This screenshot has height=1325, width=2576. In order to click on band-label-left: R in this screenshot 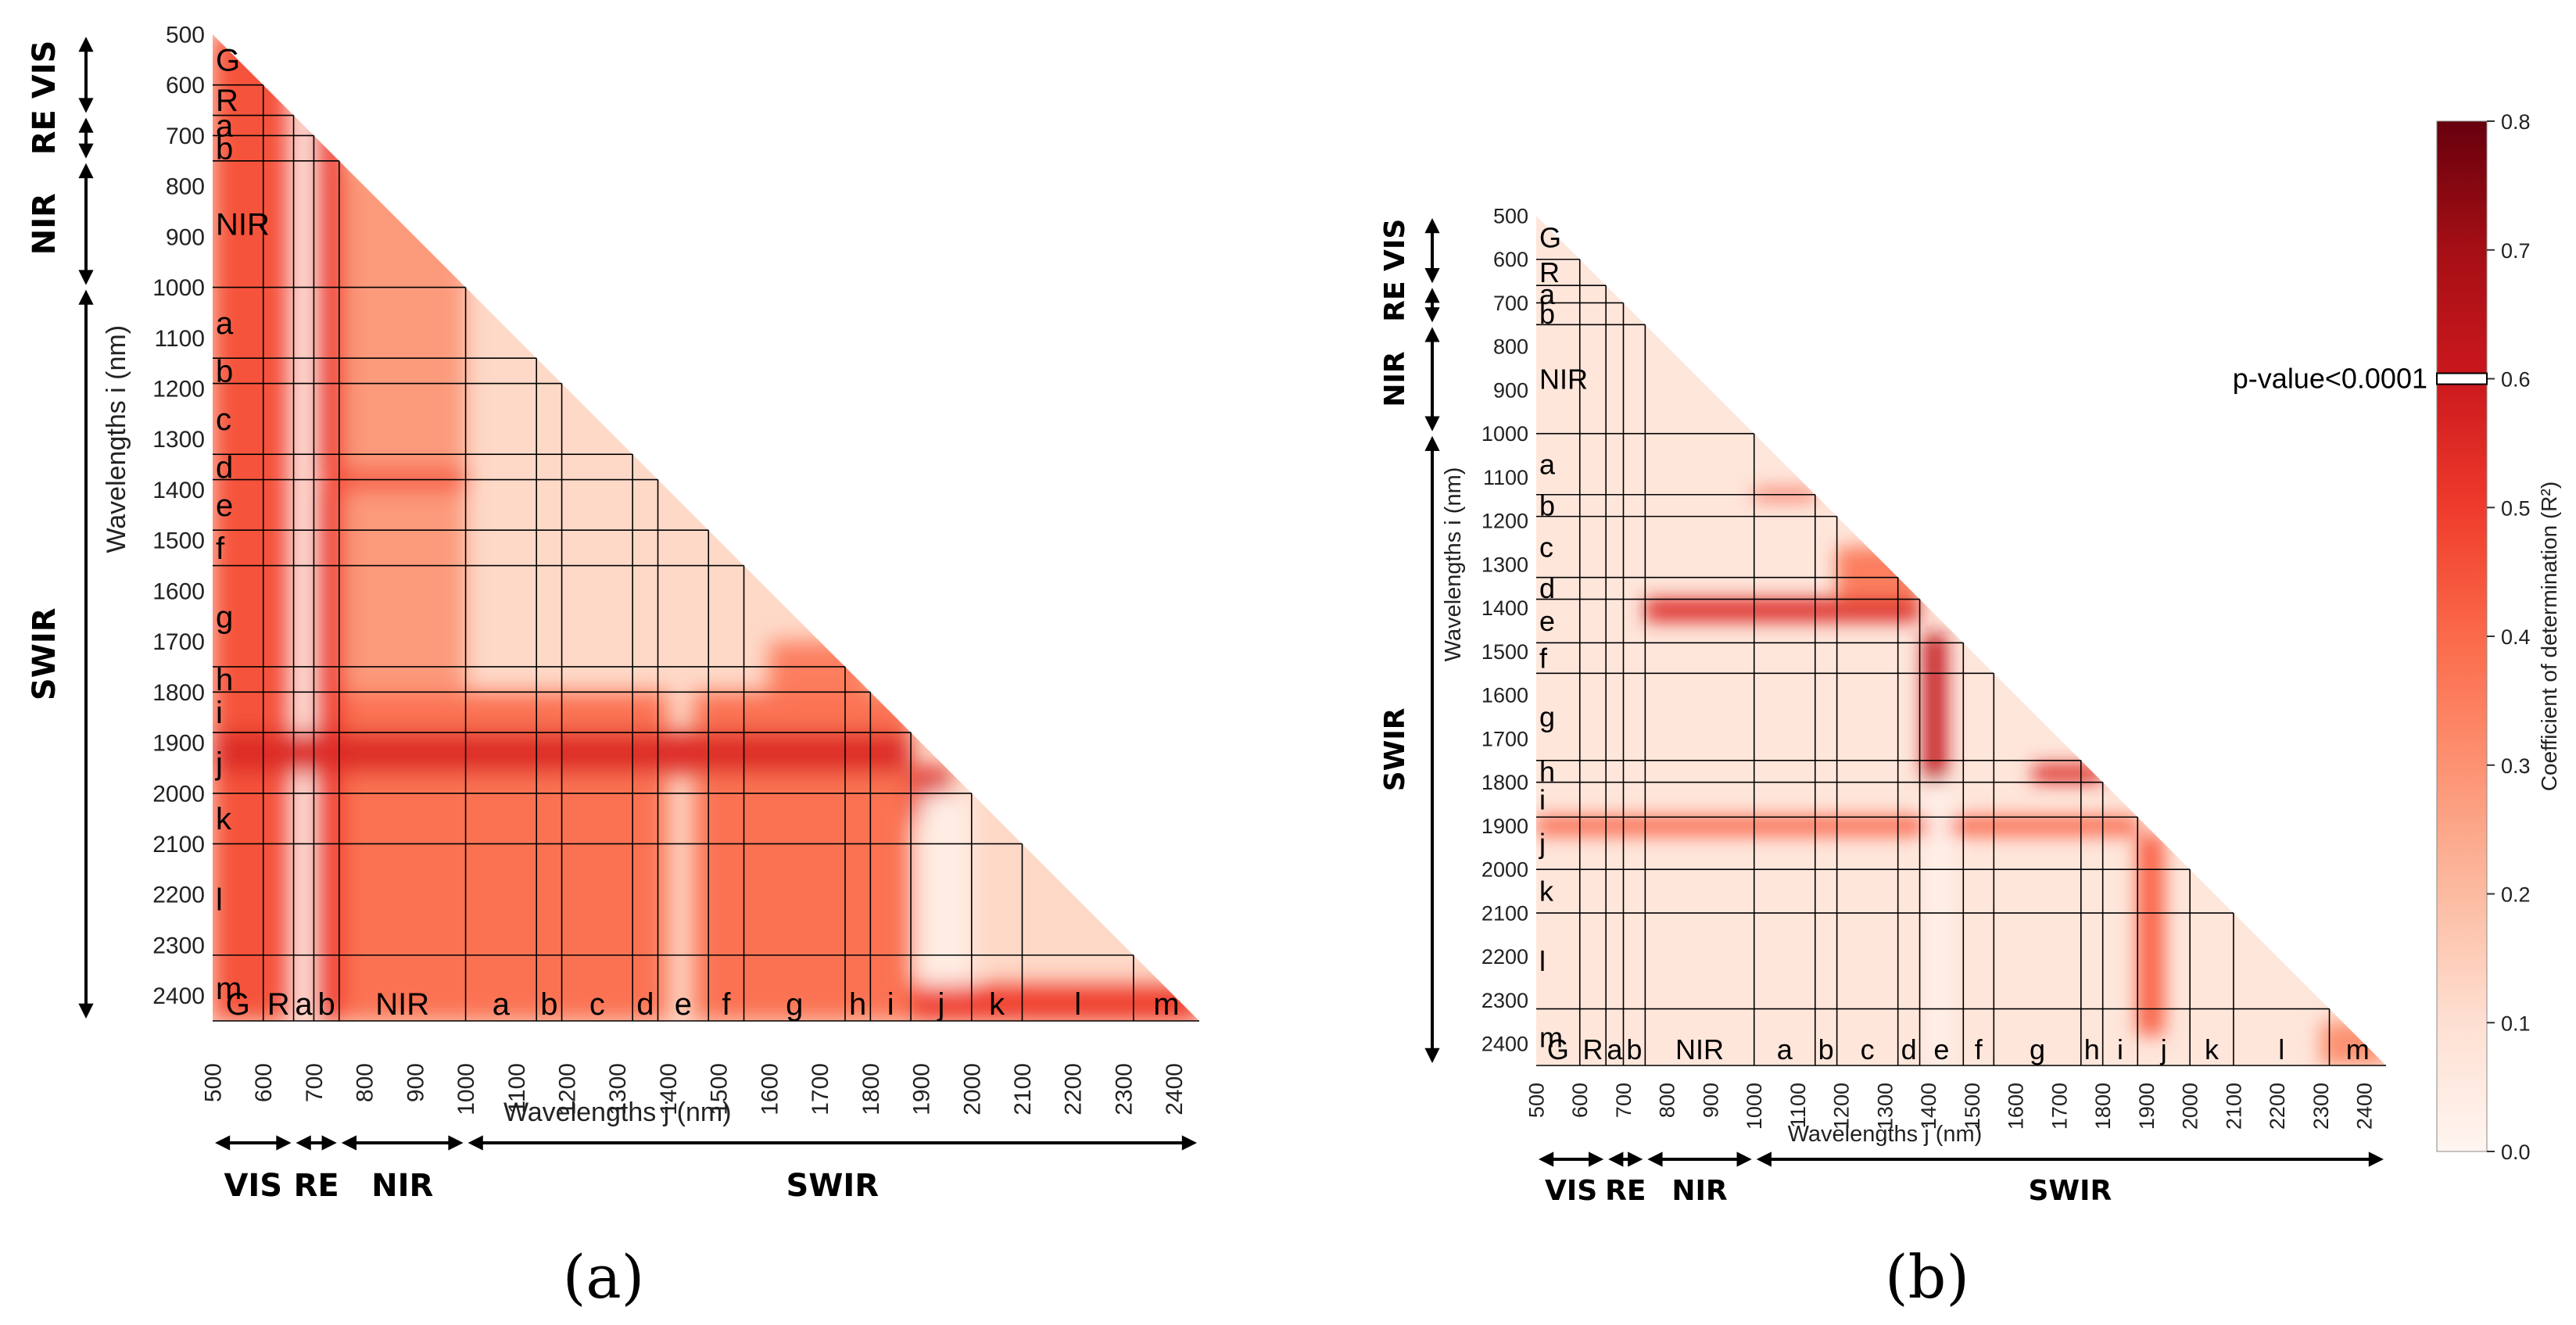, I will do `click(227, 101)`.